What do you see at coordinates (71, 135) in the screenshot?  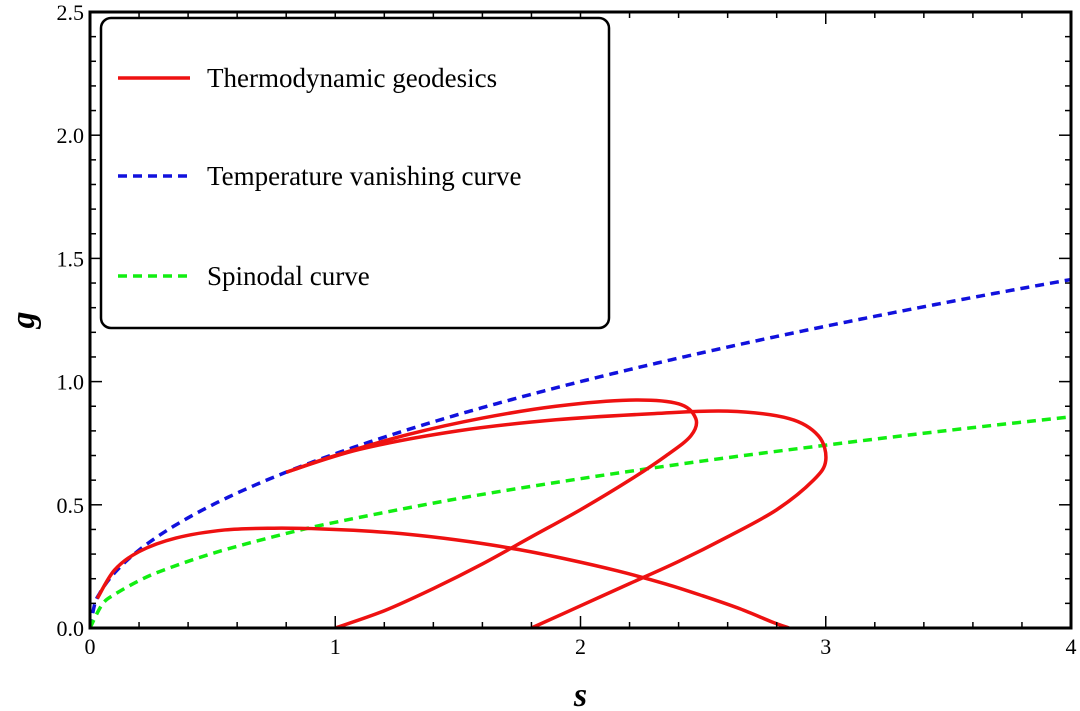 I see `y-tick-label: 2.0` at bounding box center [71, 135].